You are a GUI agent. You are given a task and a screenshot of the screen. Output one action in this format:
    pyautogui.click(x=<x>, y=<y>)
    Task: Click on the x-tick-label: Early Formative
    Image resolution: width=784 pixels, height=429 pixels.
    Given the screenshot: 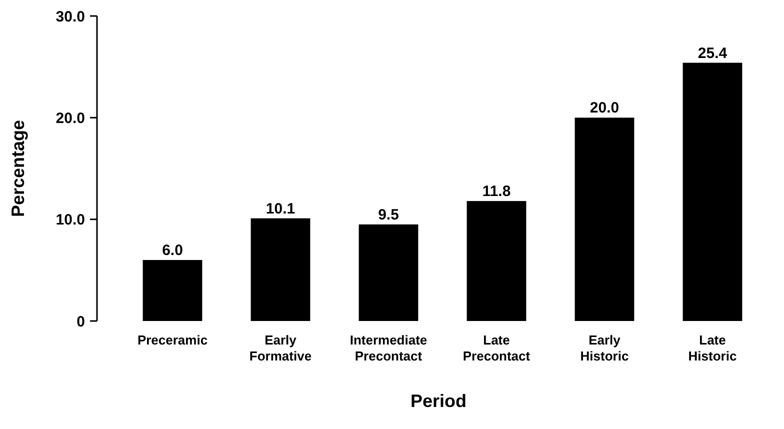 What is the action you would take?
    pyautogui.click(x=280, y=348)
    